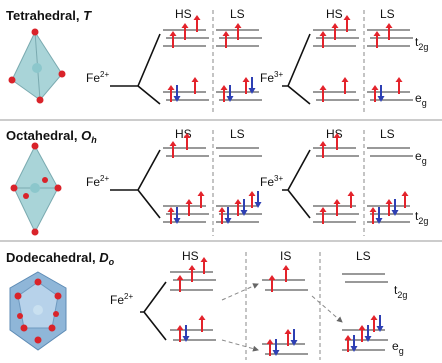 Image resolution: width=442 pixels, height=363 pixels. What do you see at coordinates (36, 189) in the screenshot?
I see `octahedron-icon` at bounding box center [36, 189].